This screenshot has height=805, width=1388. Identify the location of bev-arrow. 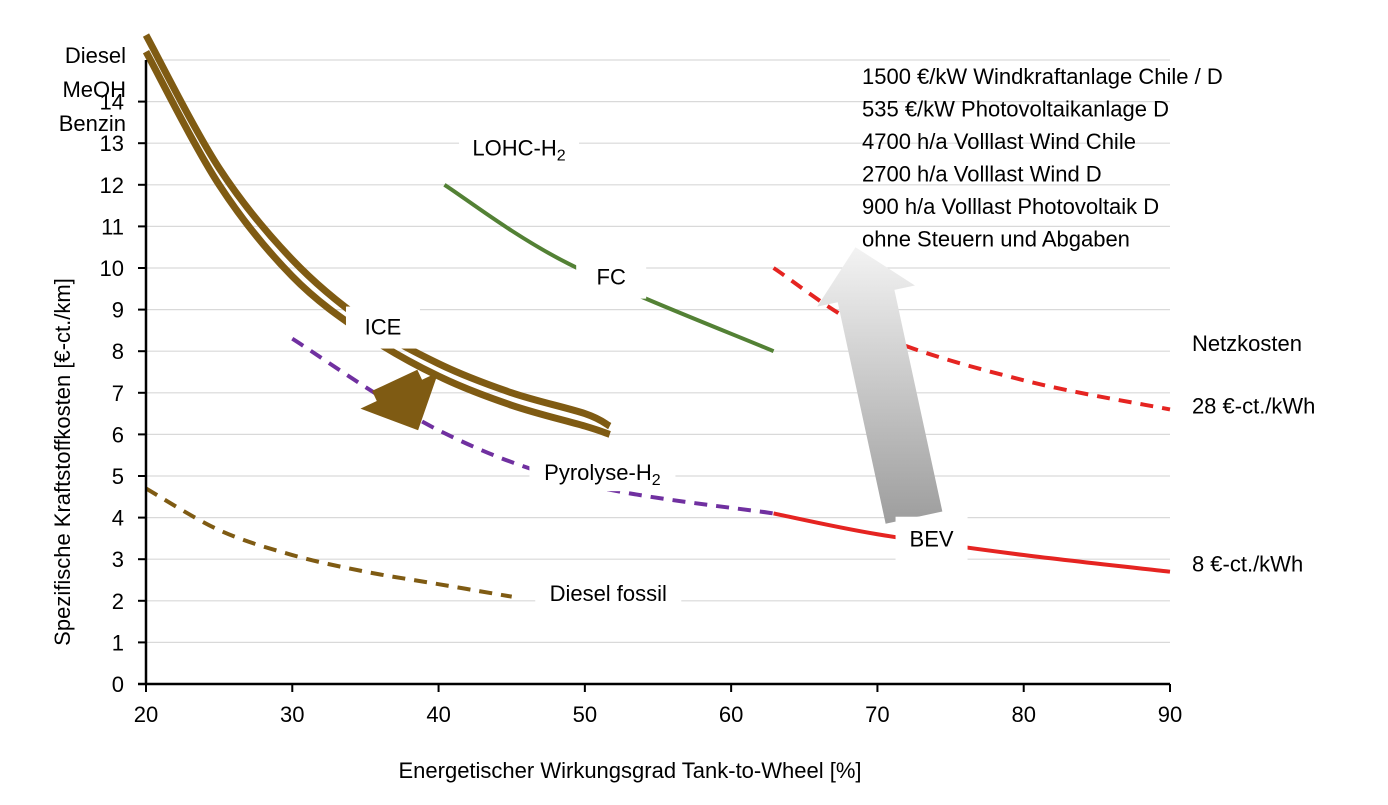
(880, 385).